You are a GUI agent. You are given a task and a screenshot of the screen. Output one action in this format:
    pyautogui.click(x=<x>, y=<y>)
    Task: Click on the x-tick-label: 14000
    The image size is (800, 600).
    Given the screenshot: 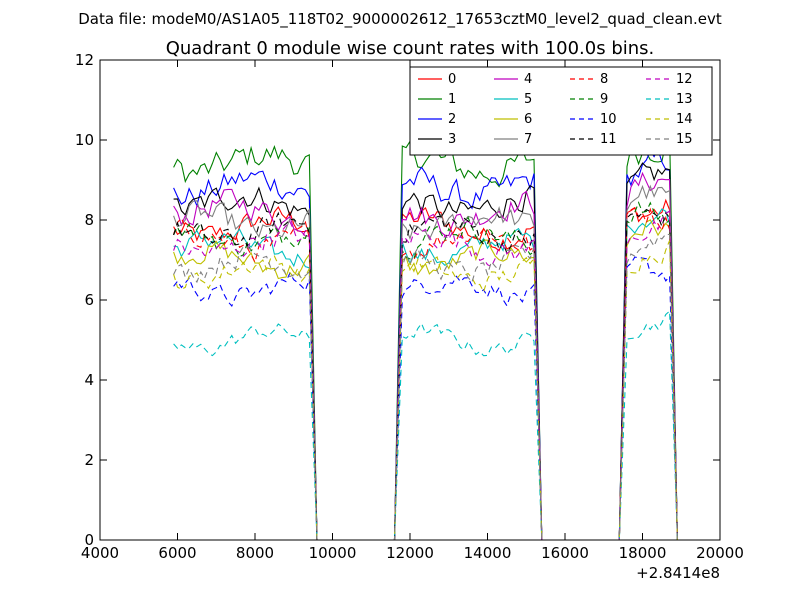 What is the action you would take?
    pyautogui.click(x=488, y=553)
    